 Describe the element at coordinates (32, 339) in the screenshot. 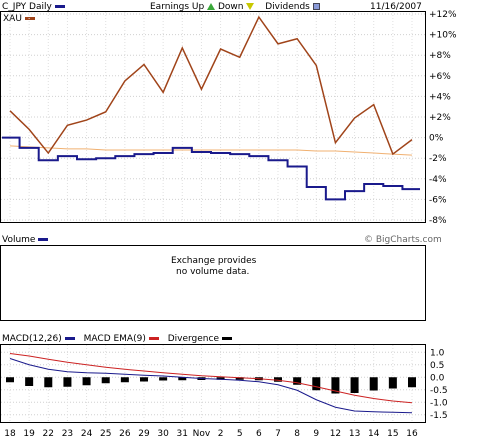

I see `macd-label: MACD(12,26)` at that location.